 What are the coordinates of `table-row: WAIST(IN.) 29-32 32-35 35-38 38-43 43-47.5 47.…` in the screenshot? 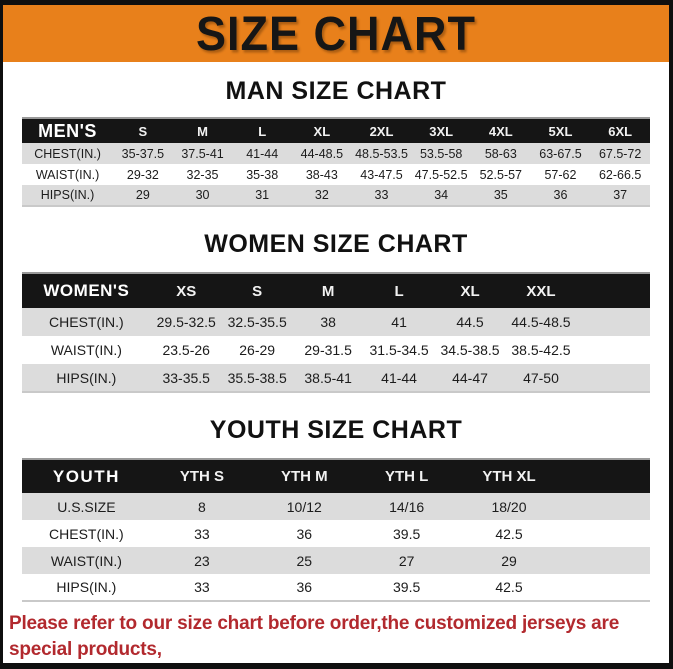 It's located at (336, 174).